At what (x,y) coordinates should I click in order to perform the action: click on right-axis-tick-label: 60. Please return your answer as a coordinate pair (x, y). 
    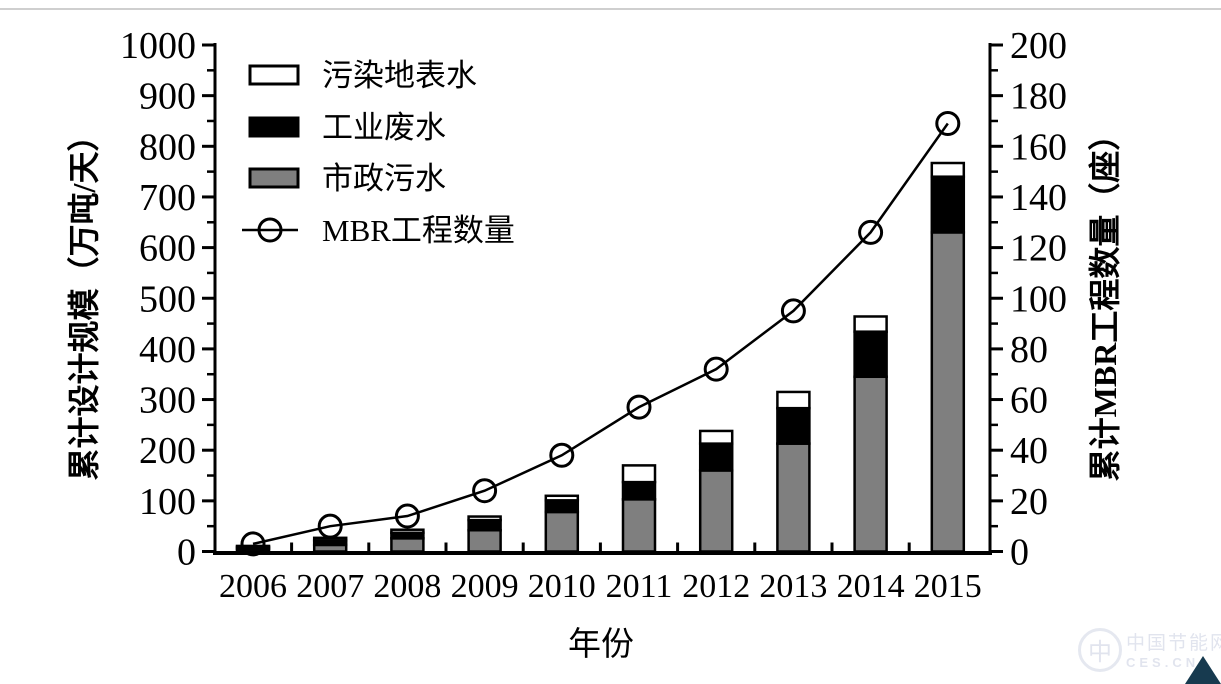
    Looking at the image, I should click on (1029, 401).